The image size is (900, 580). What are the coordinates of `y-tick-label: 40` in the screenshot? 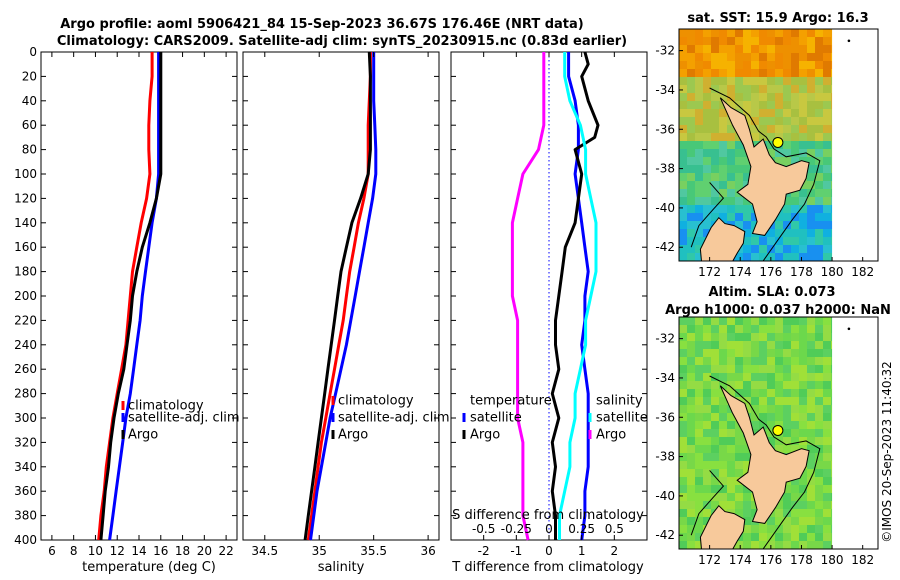 It's located at (29, 101).